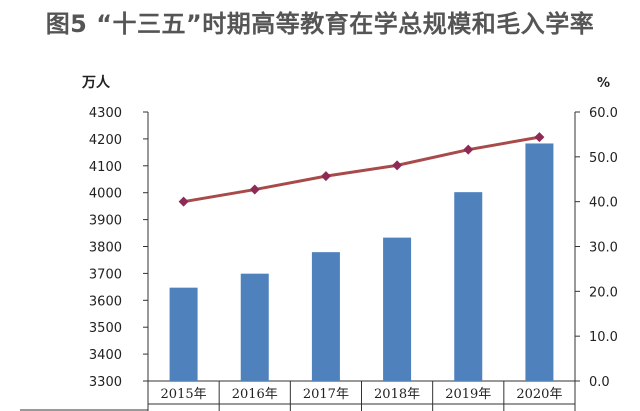  I want to click on category-label: 2020年, so click(539, 394).